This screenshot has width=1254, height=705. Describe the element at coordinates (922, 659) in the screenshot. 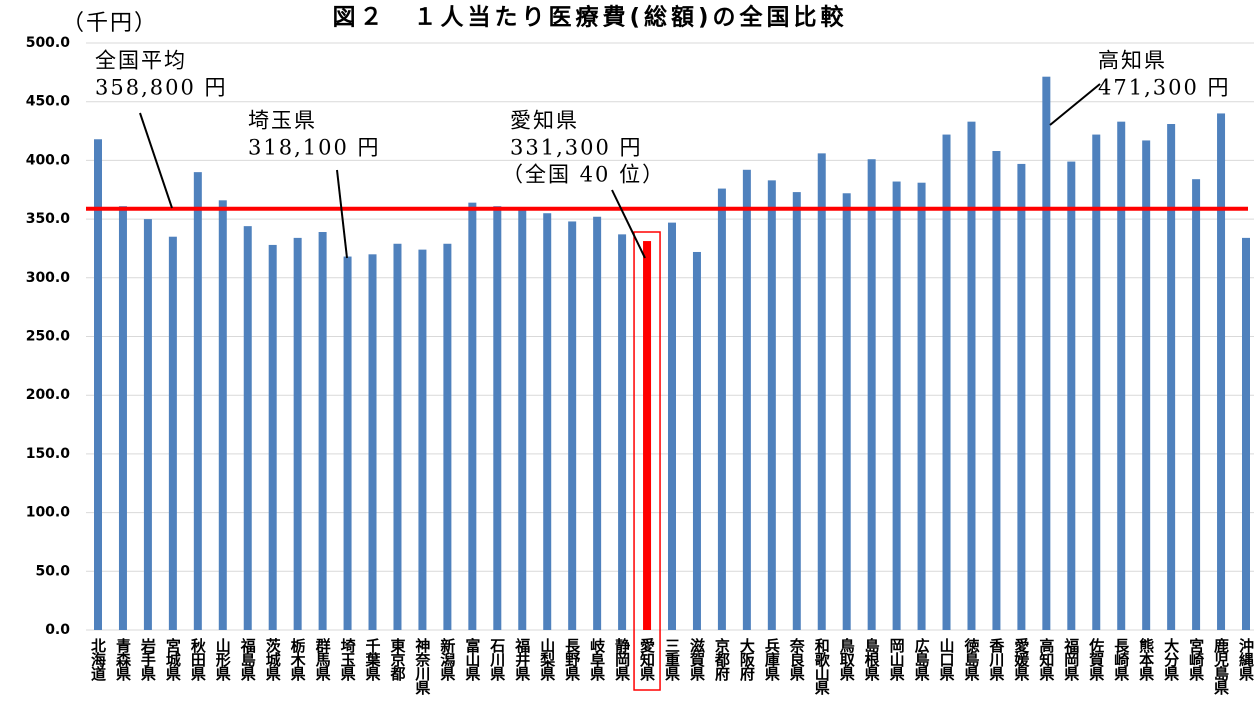

I see `x-tick-label: 広島県` at that location.